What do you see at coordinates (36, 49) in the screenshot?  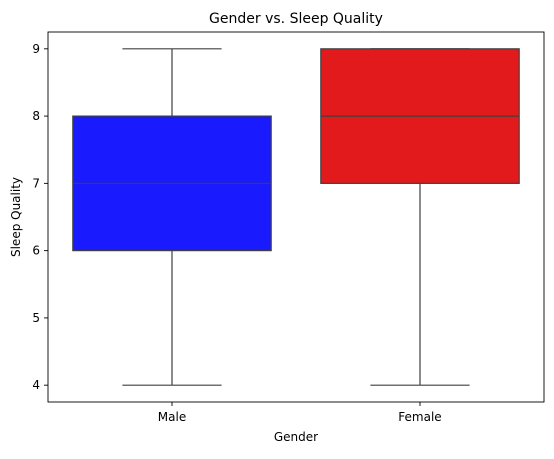 I see `y-tick-label-9: 9` at bounding box center [36, 49].